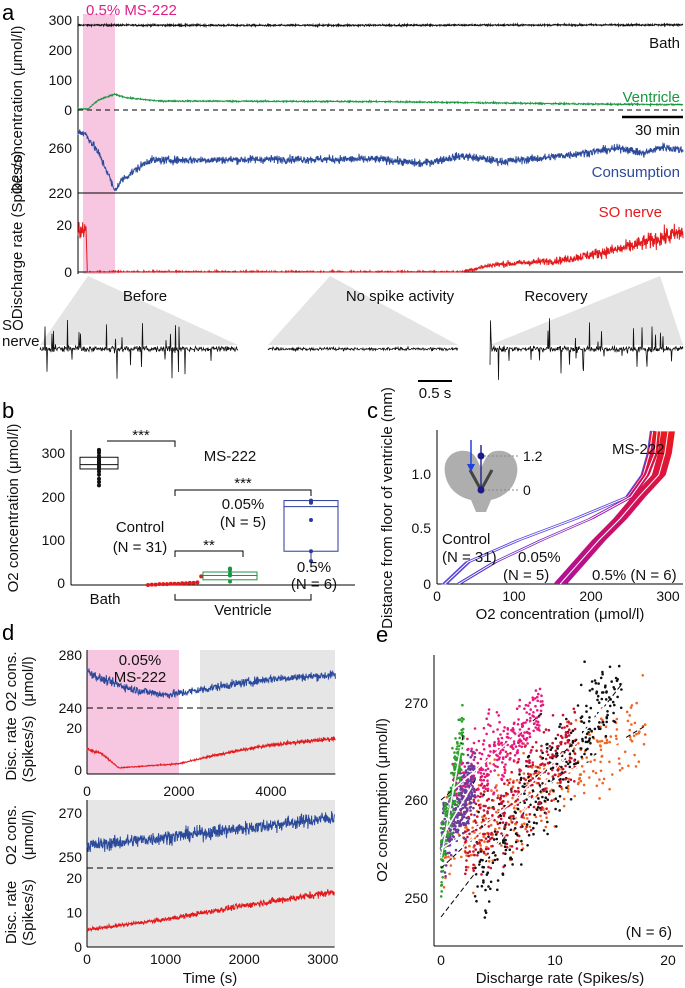 This screenshot has width=685, height=988. I want to click on chart-title: MS-222, so click(230, 456).